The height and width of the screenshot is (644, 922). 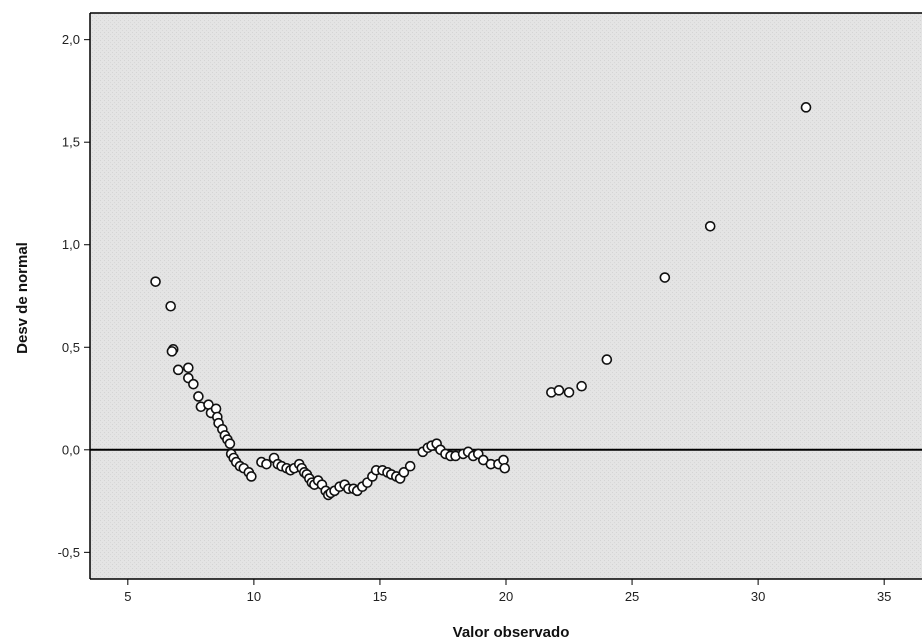 I want to click on x-tick-label: 15, so click(x=380, y=596).